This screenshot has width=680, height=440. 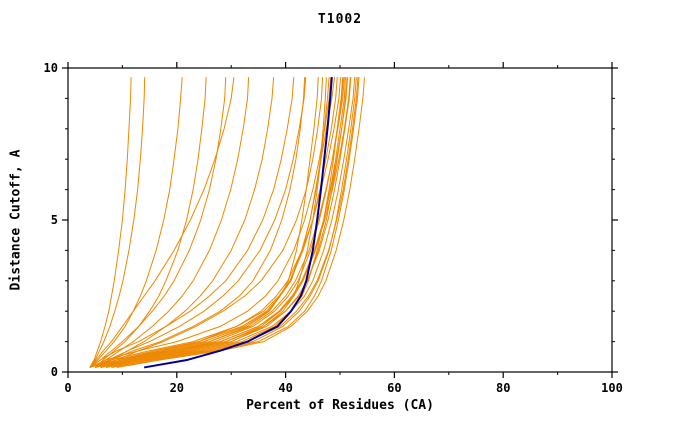 What do you see at coordinates (51, 68) in the screenshot?
I see `y-tick-label: 10` at bounding box center [51, 68].